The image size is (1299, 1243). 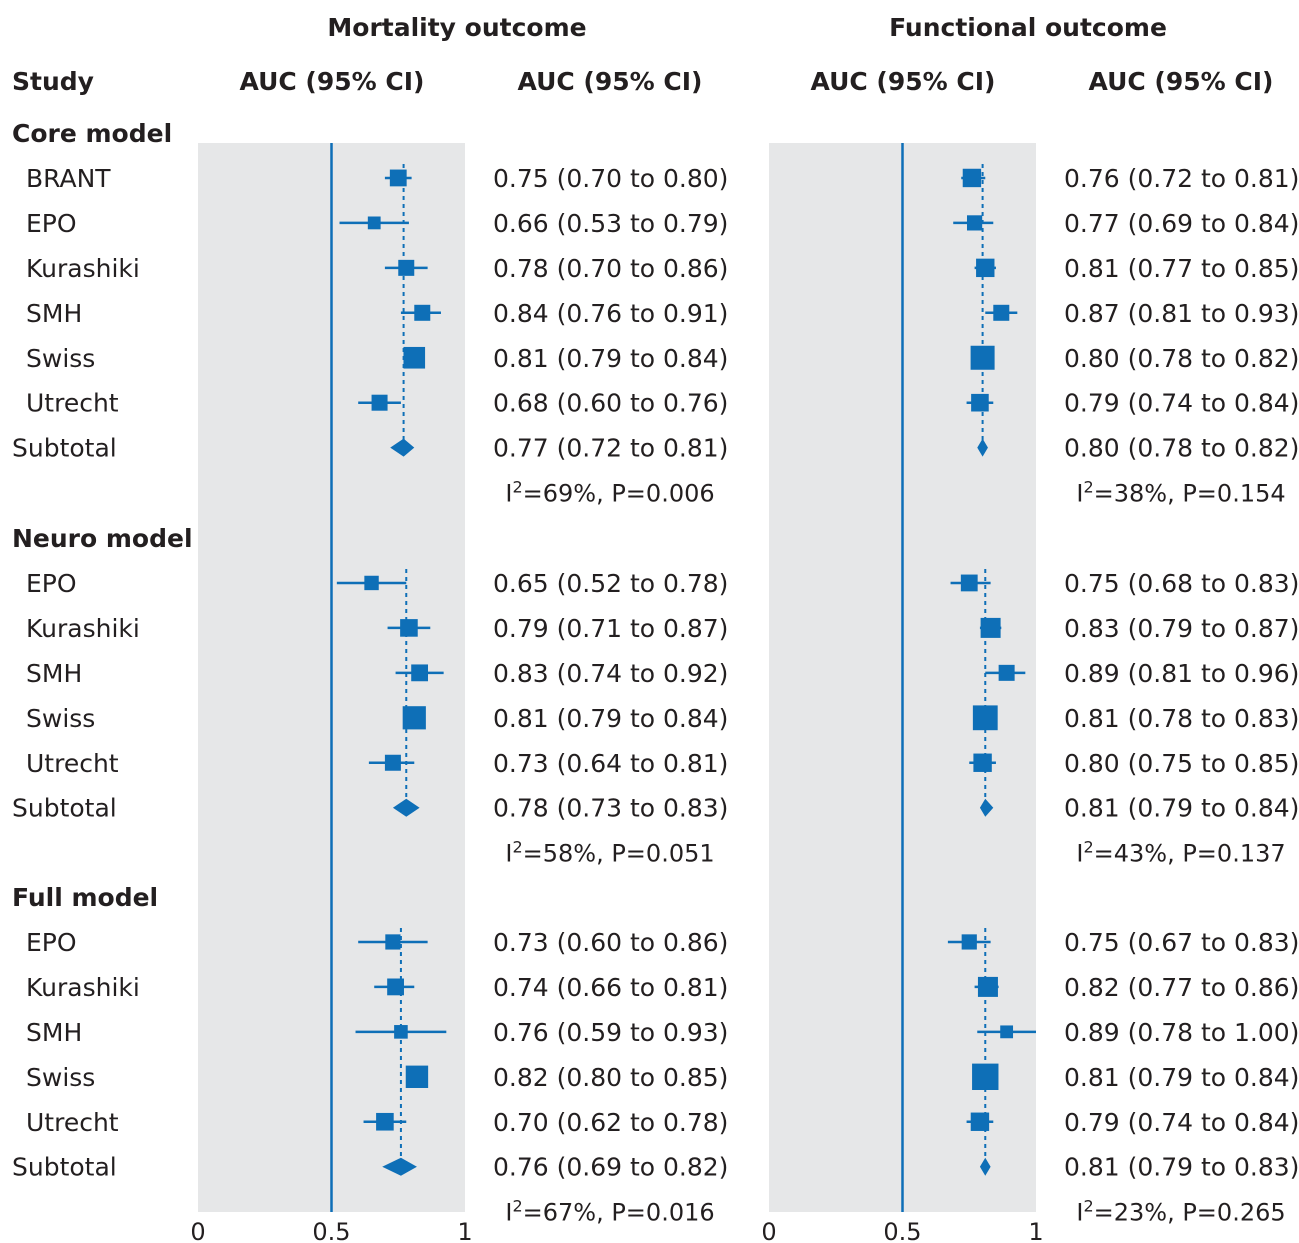 What do you see at coordinates (610, 178) in the screenshot?
I see `auc-value: 0.75 (0.70 to 0.80)` at bounding box center [610, 178].